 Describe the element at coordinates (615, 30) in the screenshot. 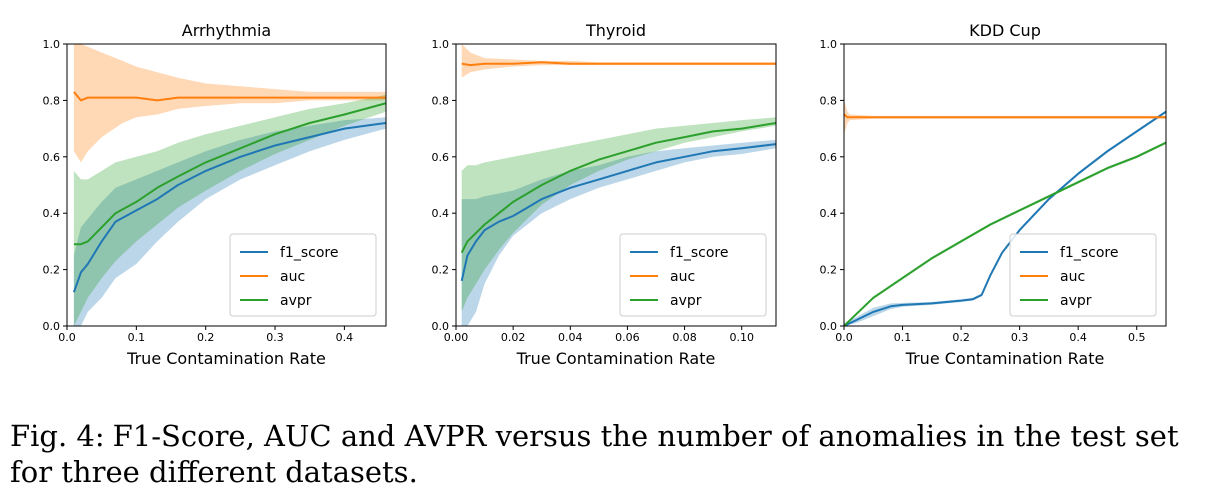

I see `chart-title: Thyroid` at that location.